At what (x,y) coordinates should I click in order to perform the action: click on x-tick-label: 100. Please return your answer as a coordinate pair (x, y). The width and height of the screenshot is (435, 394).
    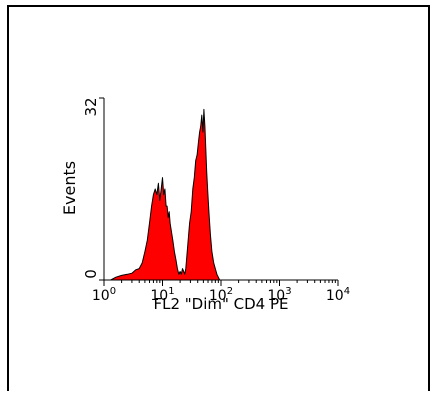
    Looking at the image, I should click on (104, 295).